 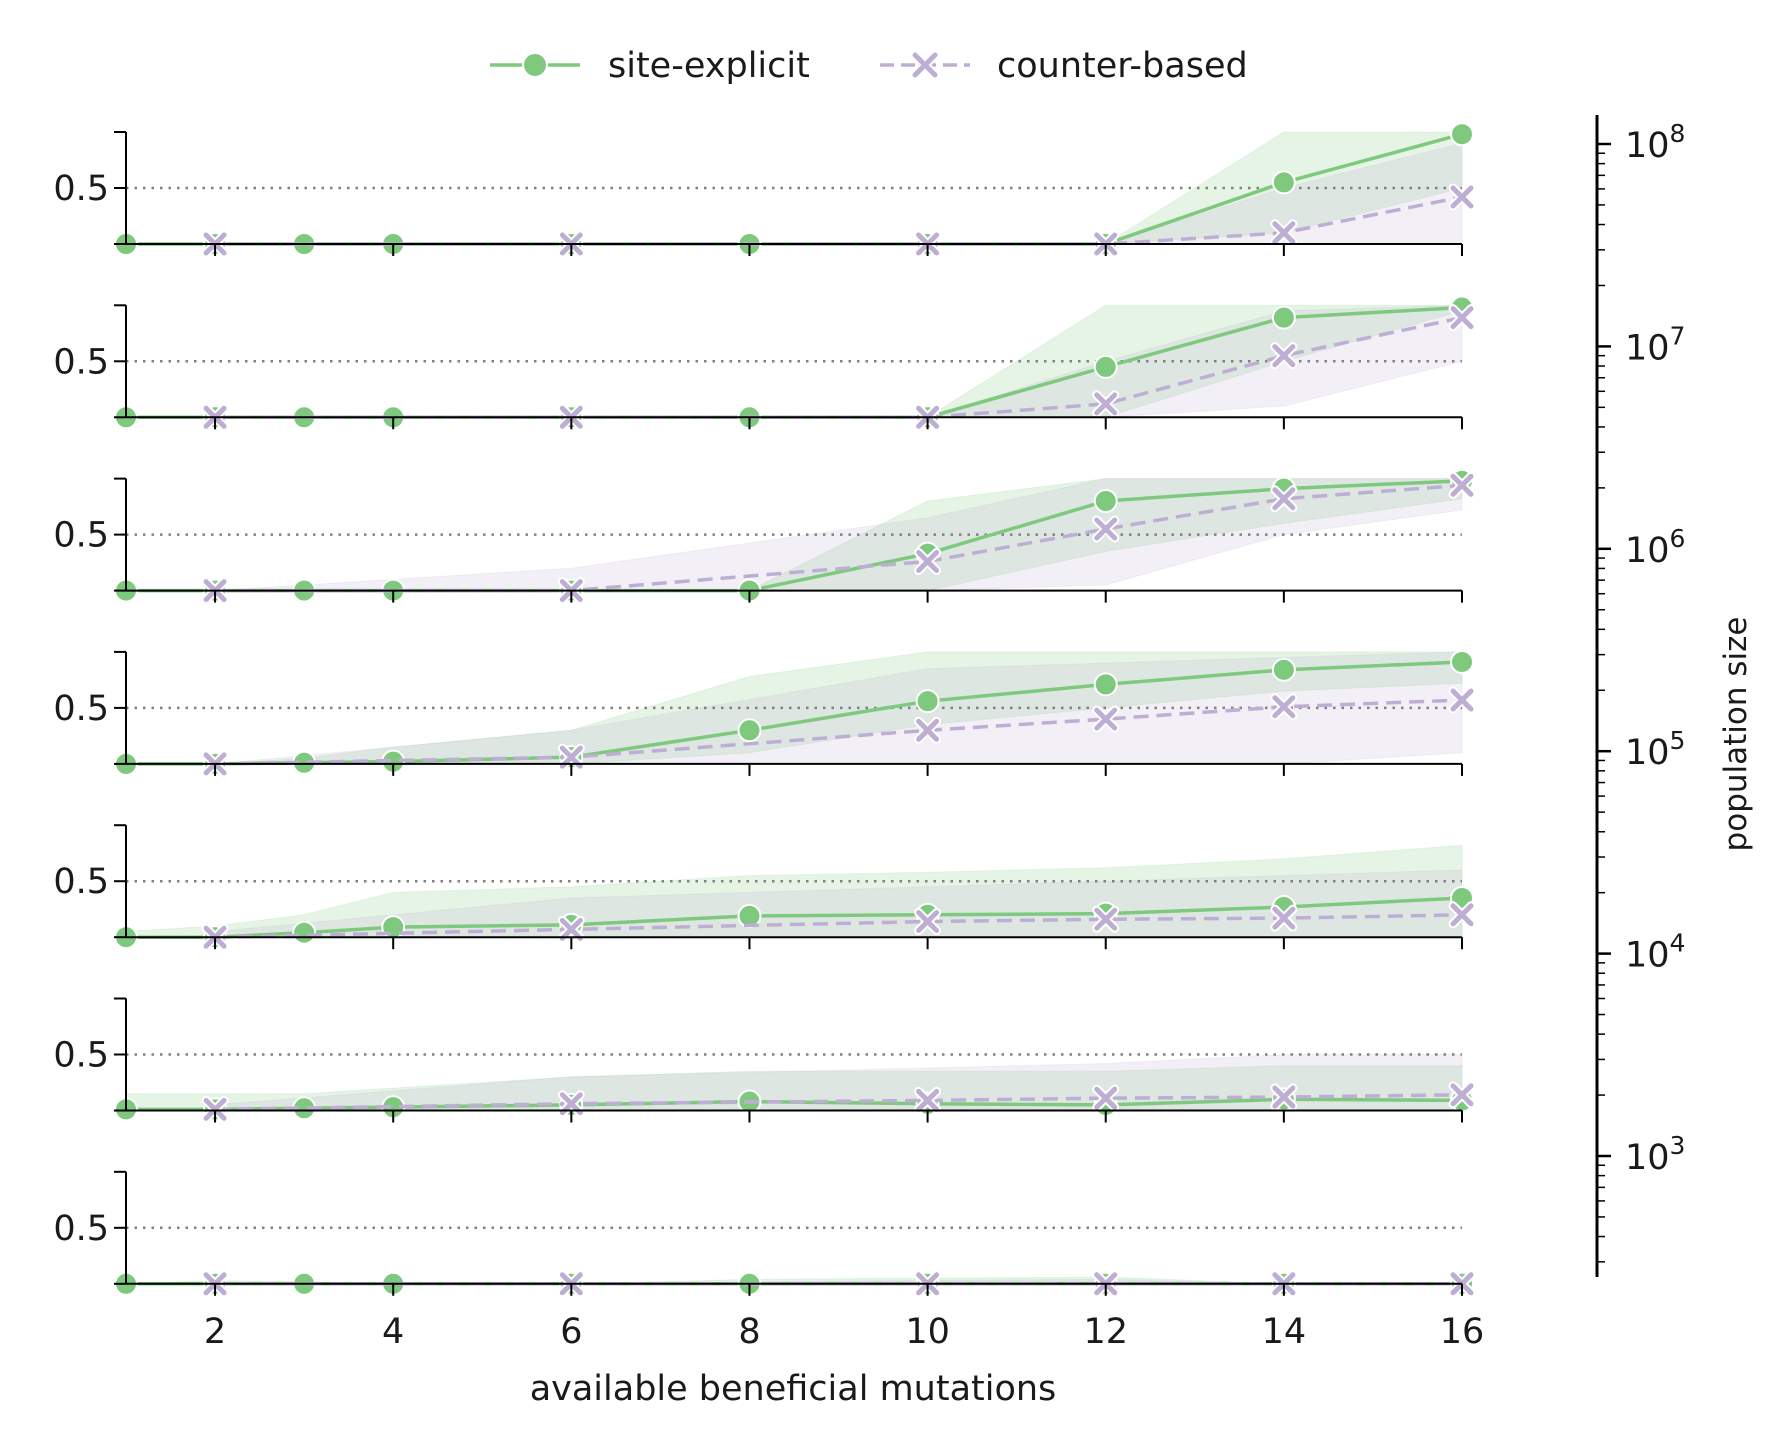 What do you see at coordinates (764, 190) in the screenshot?
I see `panel-1: 0.5` at bounding box center [764, 190].